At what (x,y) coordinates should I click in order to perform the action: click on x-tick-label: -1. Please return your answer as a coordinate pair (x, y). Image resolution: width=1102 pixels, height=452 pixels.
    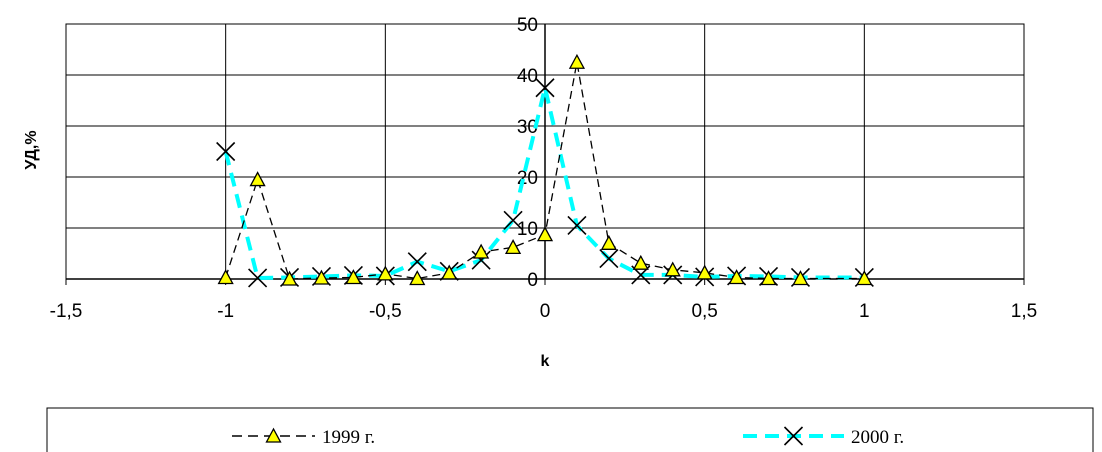
    Looking at the image, I should click on (225, 311).